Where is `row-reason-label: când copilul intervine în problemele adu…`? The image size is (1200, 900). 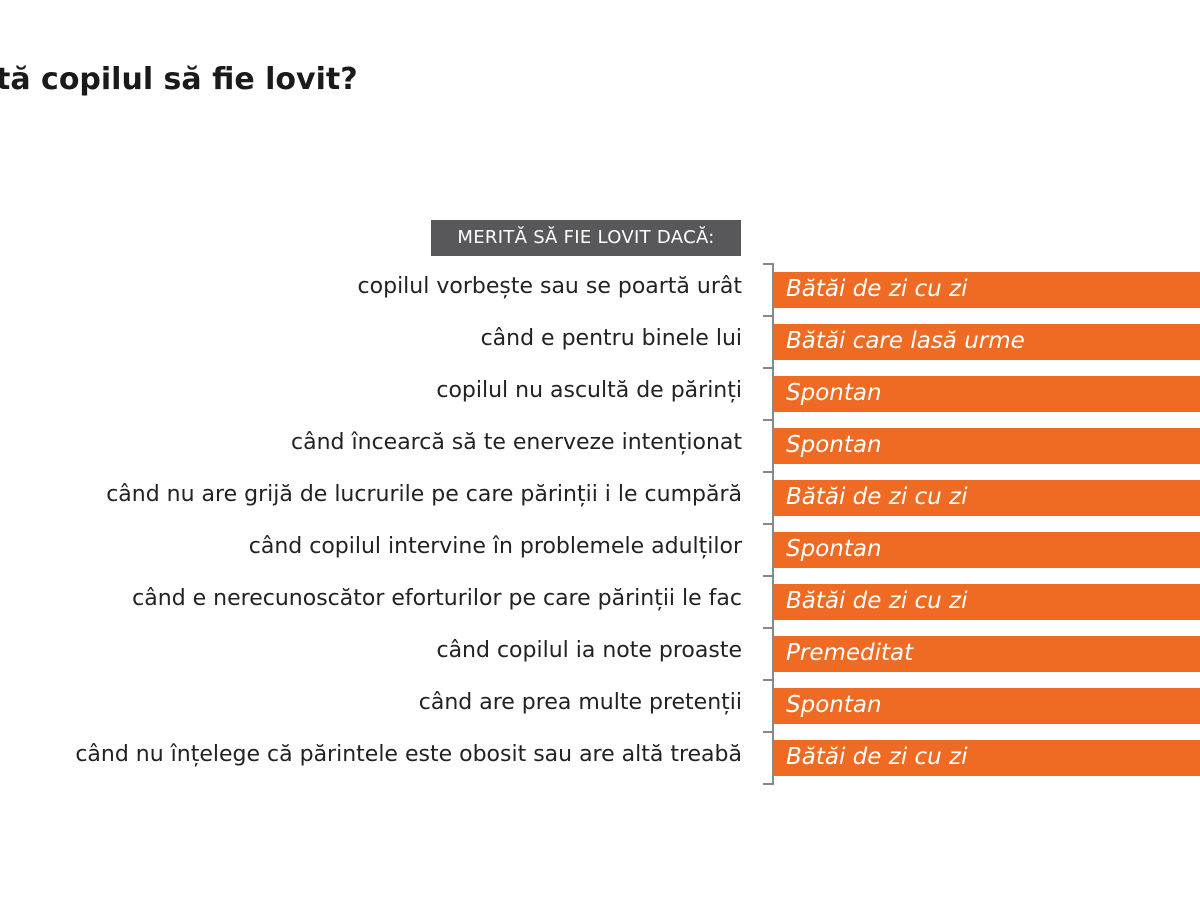 row-reason-label: când copilul intervine în problemele adu… is located at coordinates (495, 546).